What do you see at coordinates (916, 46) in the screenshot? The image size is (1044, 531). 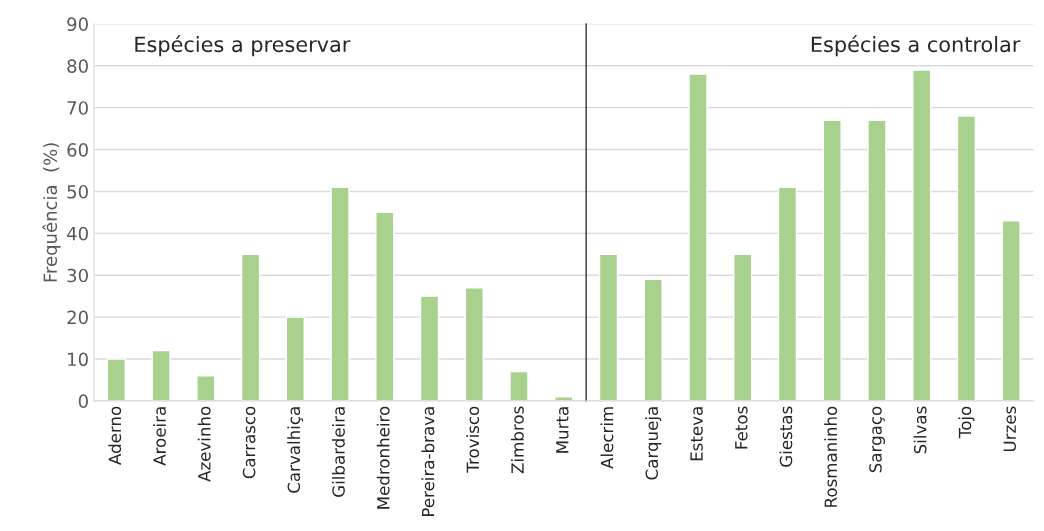 I see `annotation: Espécies a controlar` at bounding box center [916, 46].